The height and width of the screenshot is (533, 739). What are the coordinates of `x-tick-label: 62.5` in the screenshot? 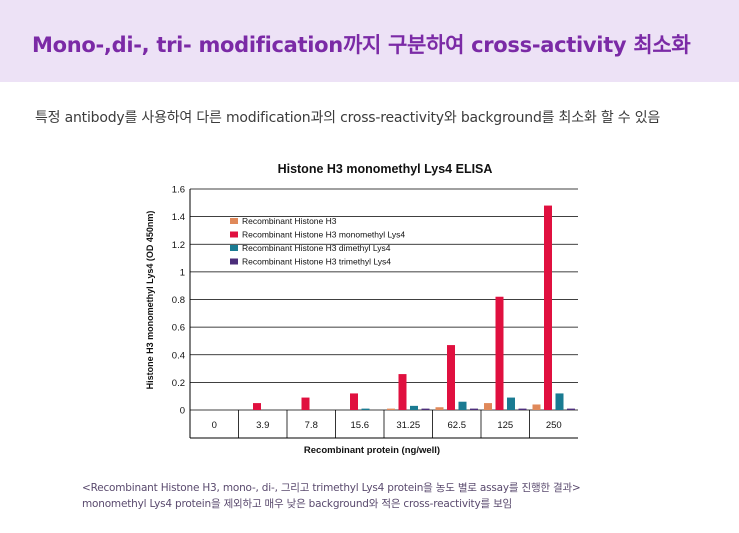 It's located at (457, 425).